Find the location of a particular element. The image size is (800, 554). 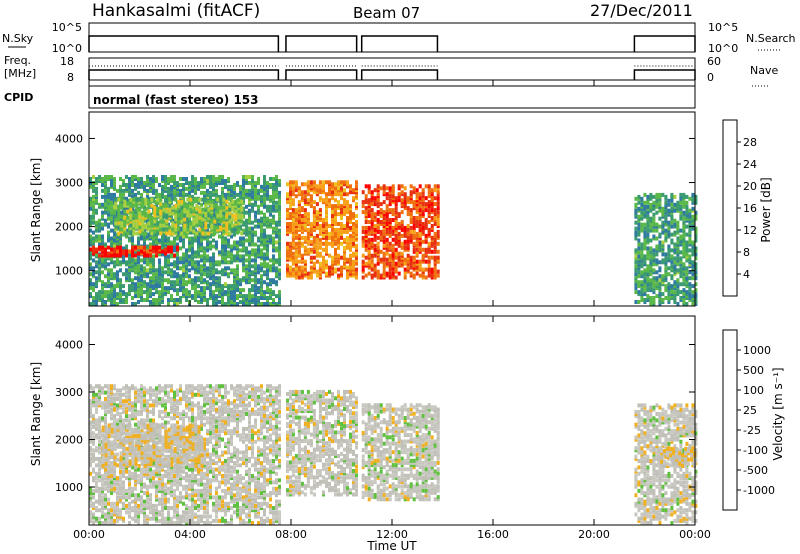

freq-line is located at coordinates (184, 74).